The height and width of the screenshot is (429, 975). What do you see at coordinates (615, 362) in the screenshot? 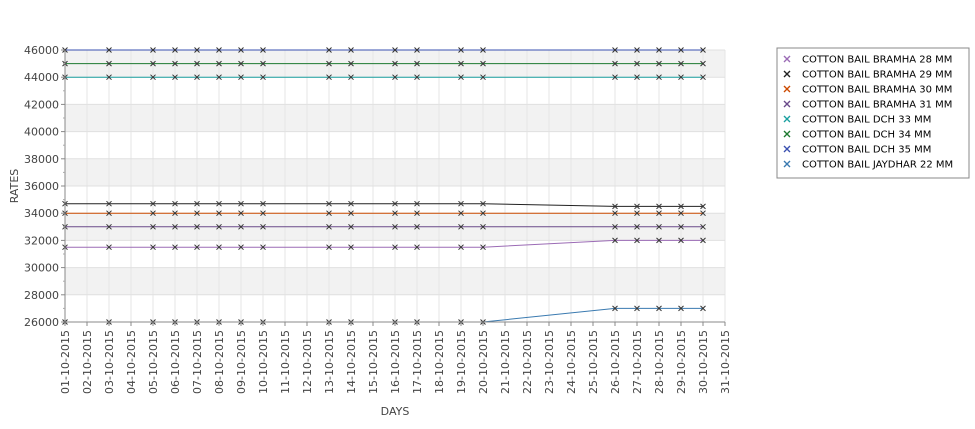
I see `x-tick-label: 26-10-2015` at bounding box center [615, 362].